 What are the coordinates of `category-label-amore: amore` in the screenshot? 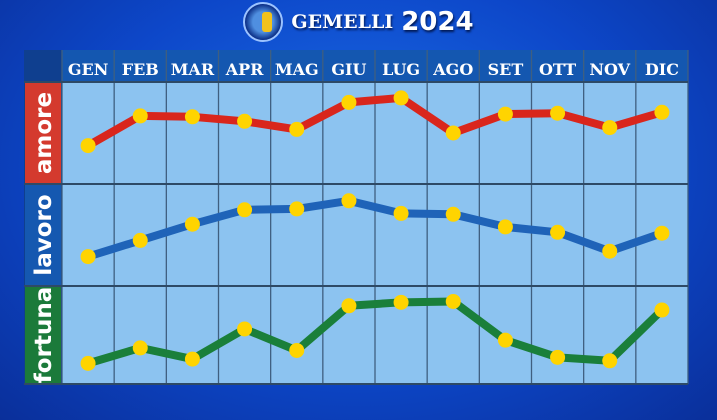 It's located at (44, 133).